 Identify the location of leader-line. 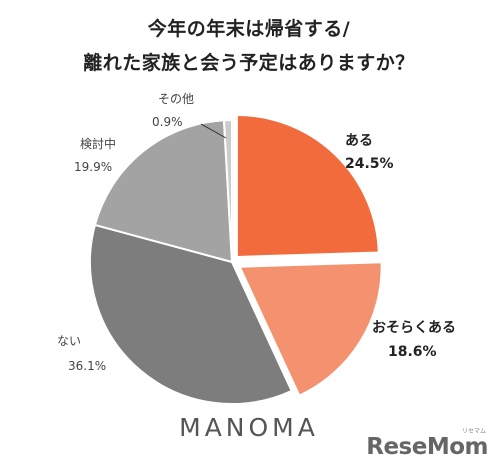
(213, 131).